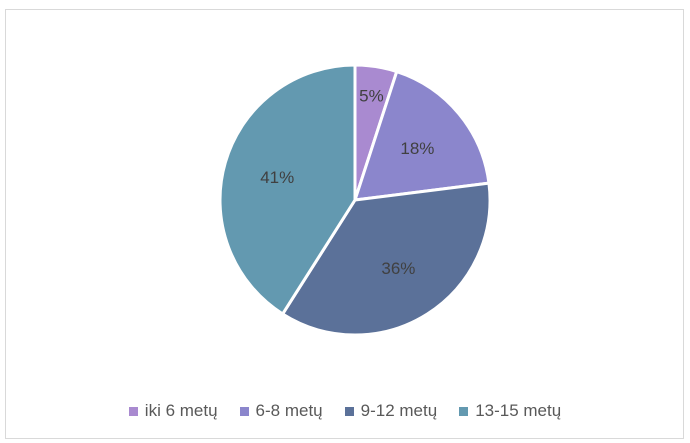 This screenshot has height=443, width=690. What do you see at coordinates (181, 410) in the screenshot?
I see `legend-label: iki 6 metų` at bounding box center [181, 410].